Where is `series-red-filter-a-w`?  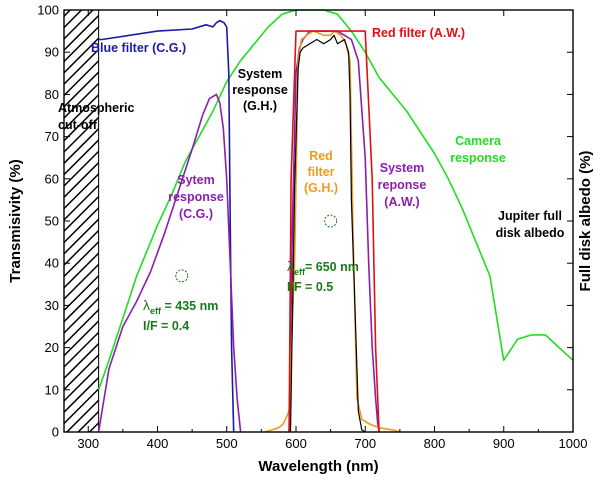 series-red-filter-a-w is located at coordinates (334, 231).